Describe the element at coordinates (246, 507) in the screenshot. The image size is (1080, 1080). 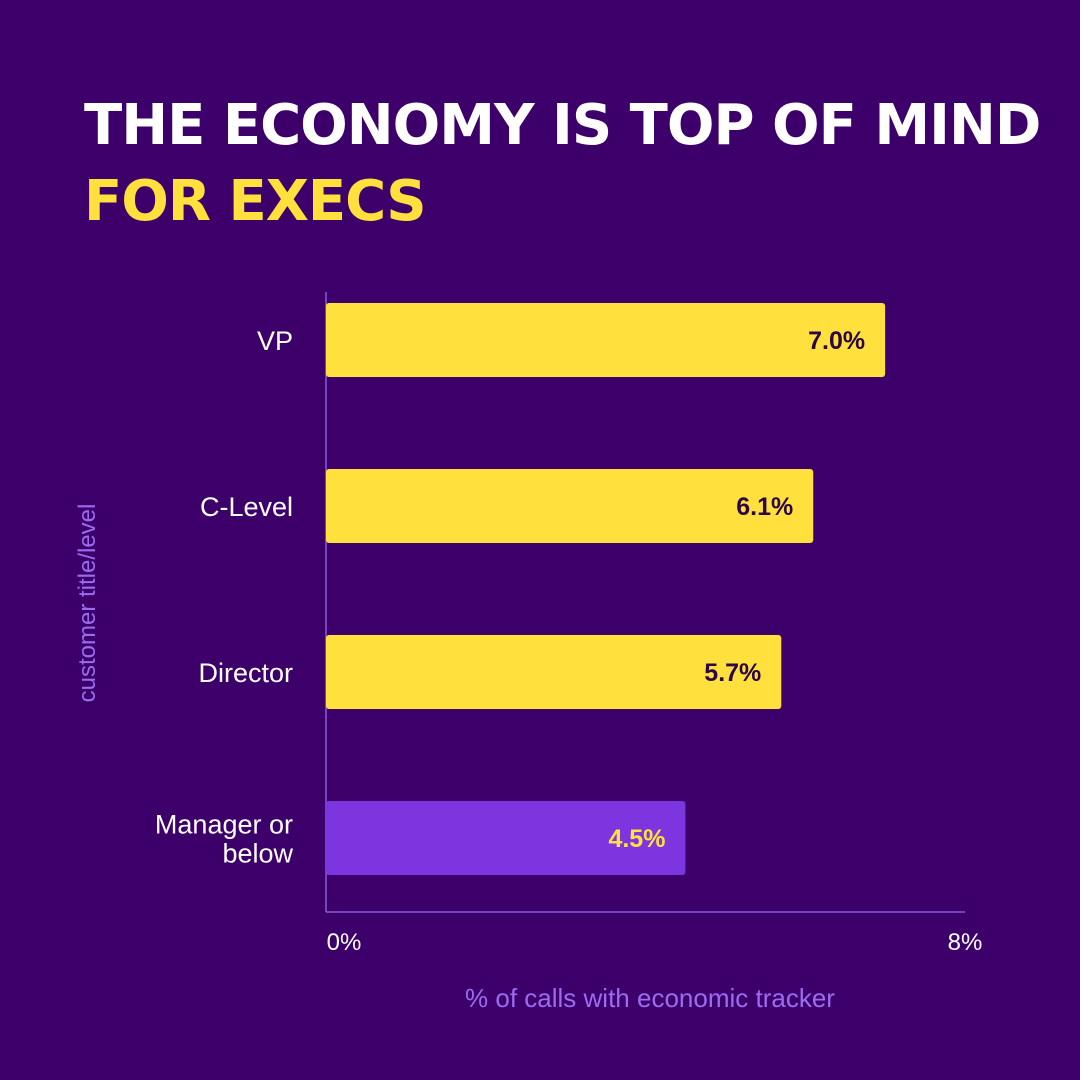
I see `category-label: C-Level` at that location.